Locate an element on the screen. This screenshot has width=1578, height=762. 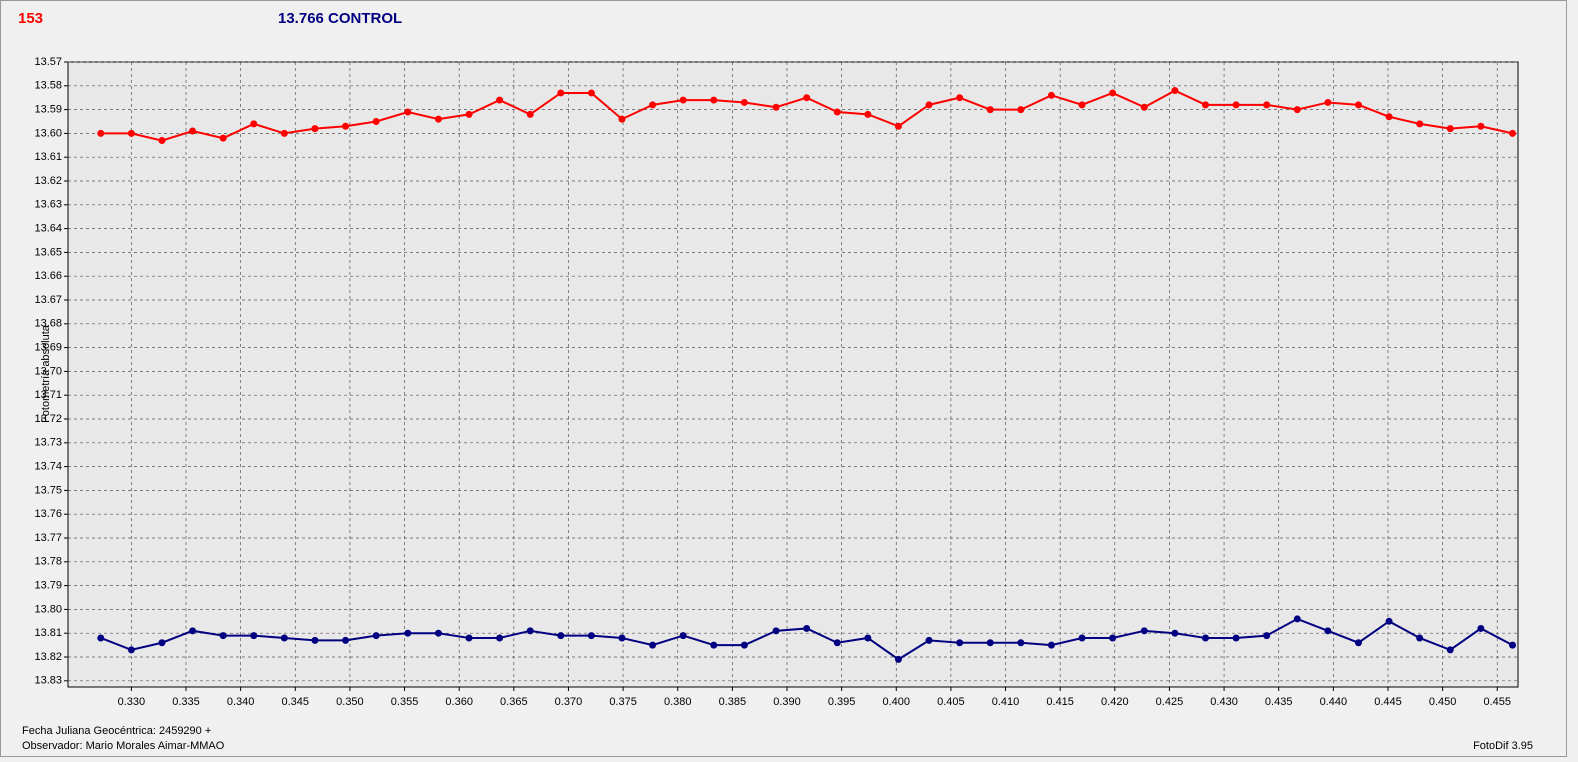
x-tick-label: 0.380 is located at coordinates (678, 702).